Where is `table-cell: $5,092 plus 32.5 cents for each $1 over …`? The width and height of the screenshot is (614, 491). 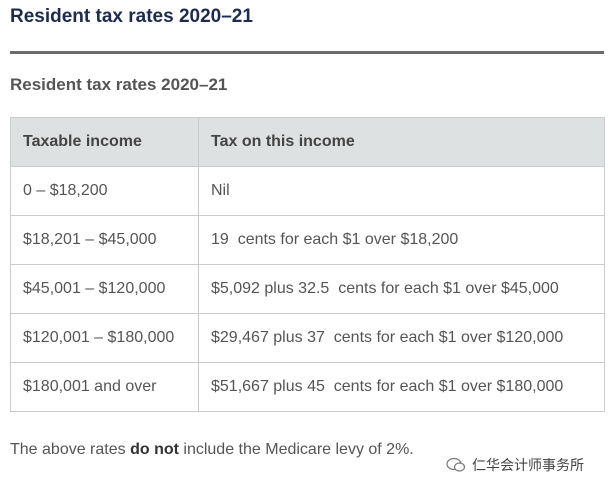
table-cell: $5,092 plus 32.5 cents for each $1 over … is located at coordinates (401, 289).